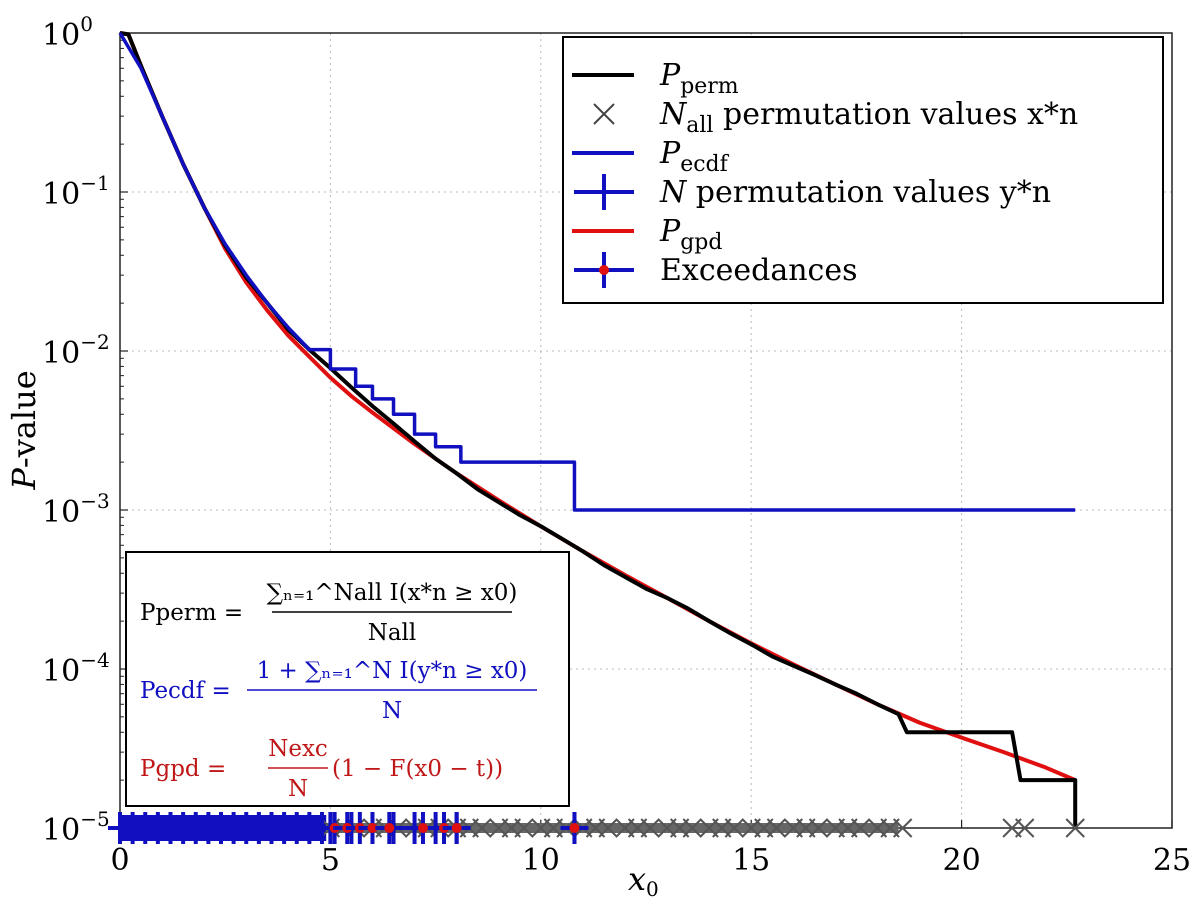  Describe the element at coordinates (298, 749) in the screenshot. I see `formula-numerator: Nexc` at that location.